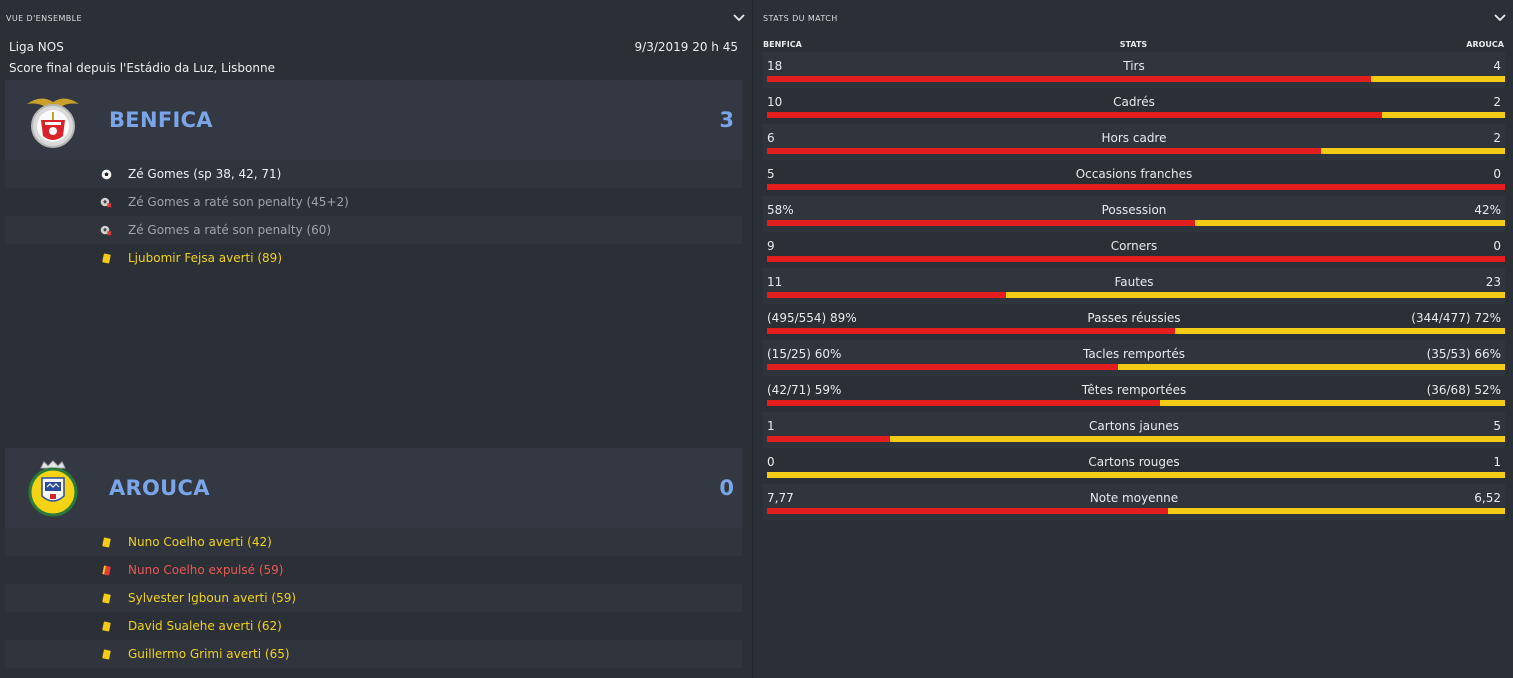  What do you see at coordinates (1134, 394) in the screenshot?
I see `stat-row: (42/71) 59% Têtes remportées (36/68) 52%` at bounding box center [1134, 394].